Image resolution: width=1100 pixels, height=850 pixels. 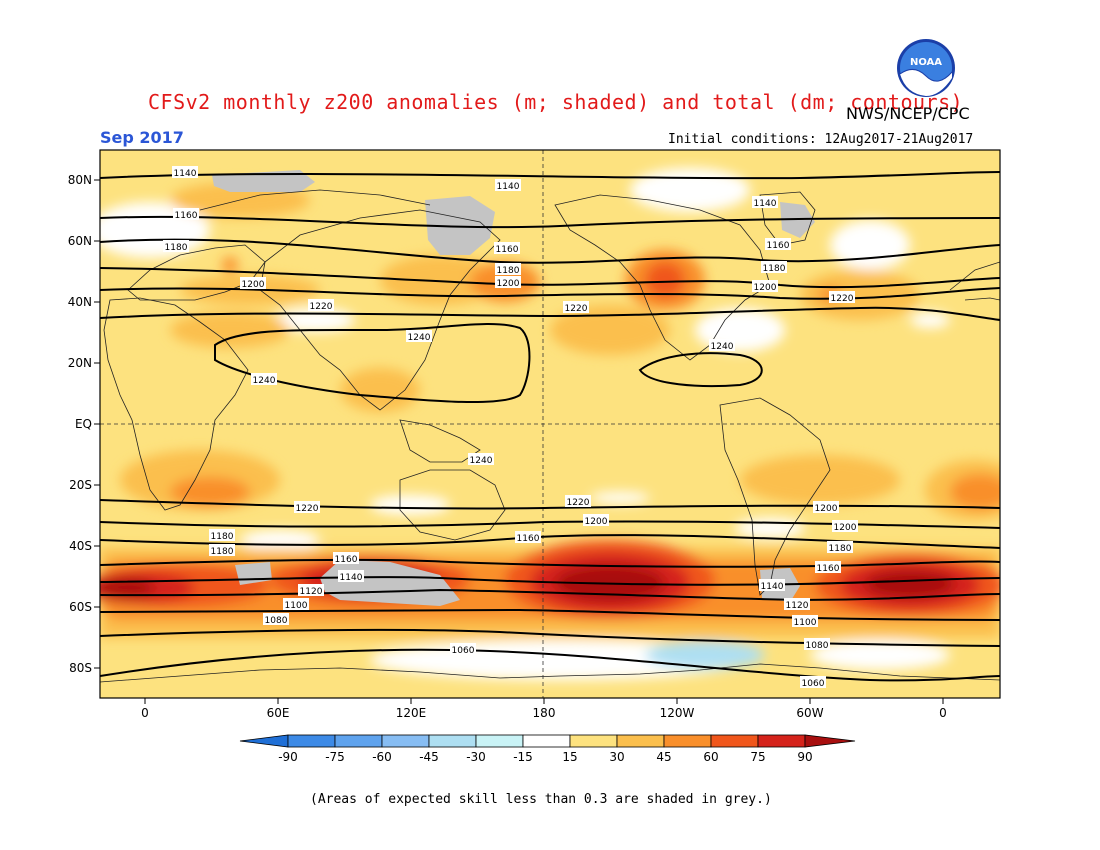 What do you see at coordinates (80, 668) in the screenshot?
I see `lat-label: 80S` at bounding box center [80, 668].